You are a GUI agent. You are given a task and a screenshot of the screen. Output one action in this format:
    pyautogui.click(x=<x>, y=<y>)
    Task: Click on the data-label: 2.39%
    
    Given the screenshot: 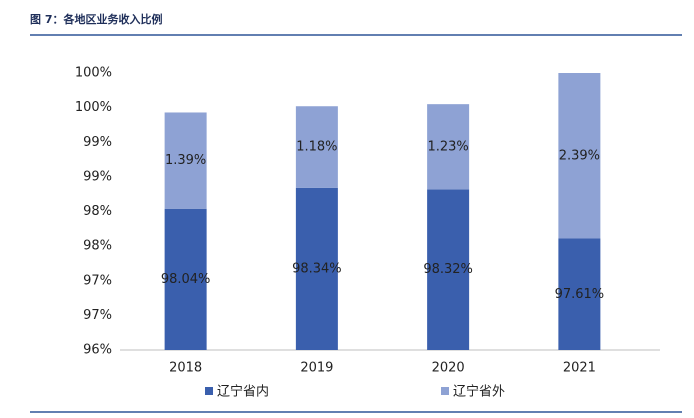 What is the action you would take?
    pyautogui.click(x=579, y=155)
    